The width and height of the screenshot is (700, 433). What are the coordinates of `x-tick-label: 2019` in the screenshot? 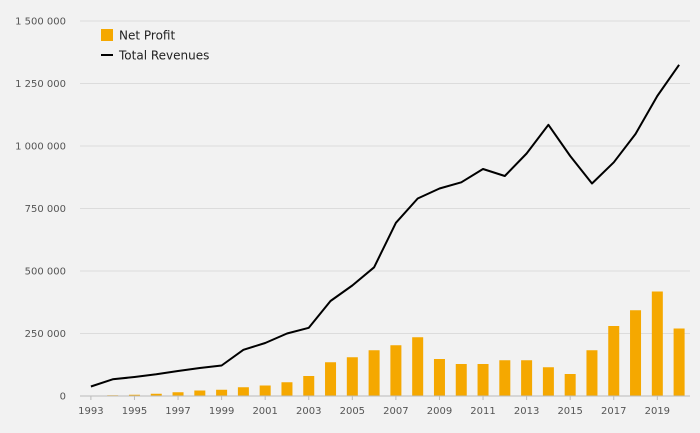 It's located at (657, 411).